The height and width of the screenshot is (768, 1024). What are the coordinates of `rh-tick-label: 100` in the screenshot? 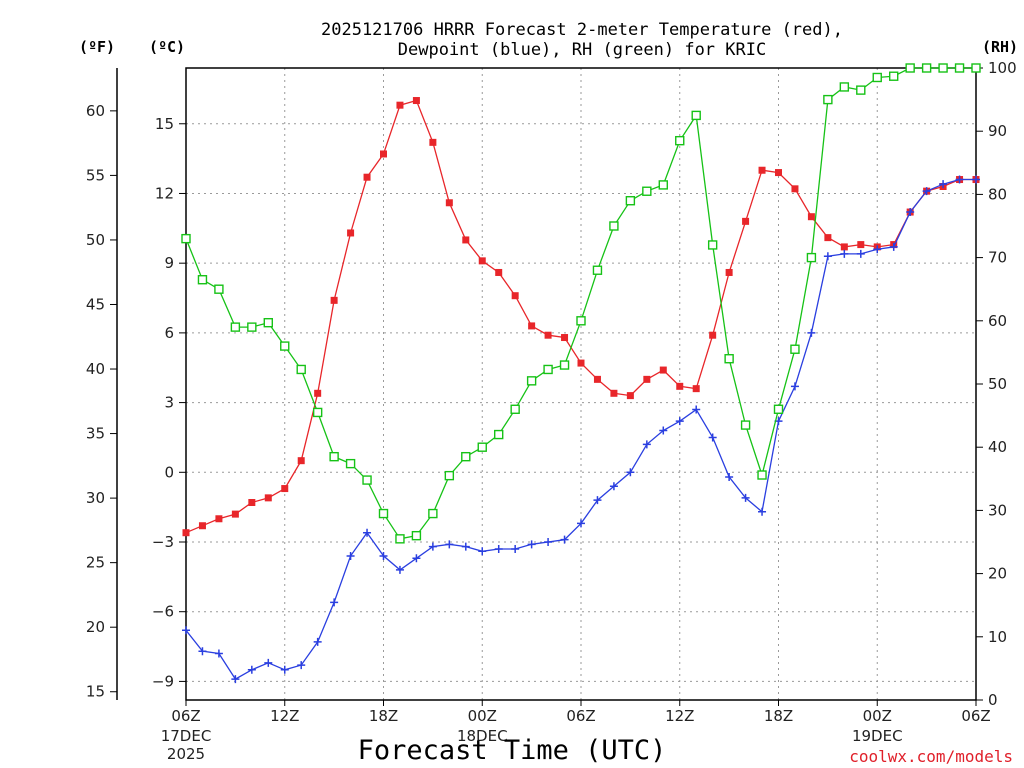 It's located at (1002, 68).